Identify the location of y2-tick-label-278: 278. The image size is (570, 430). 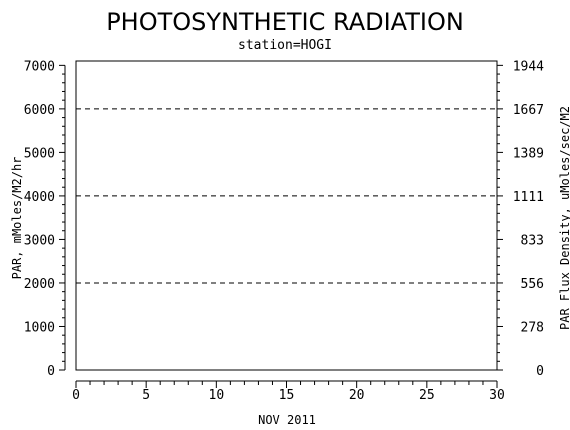
(532, 327).